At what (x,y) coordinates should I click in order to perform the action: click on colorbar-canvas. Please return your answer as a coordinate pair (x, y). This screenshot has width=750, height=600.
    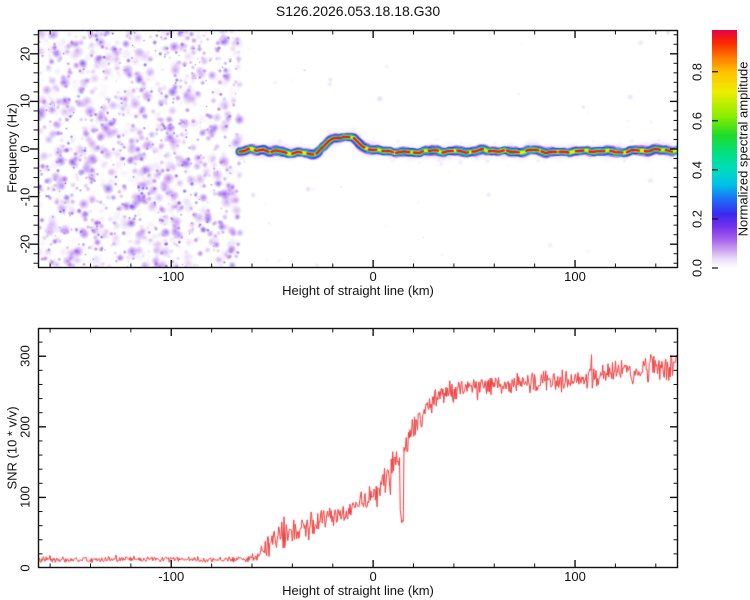
    Looking at the image, I should click on (724, 149).